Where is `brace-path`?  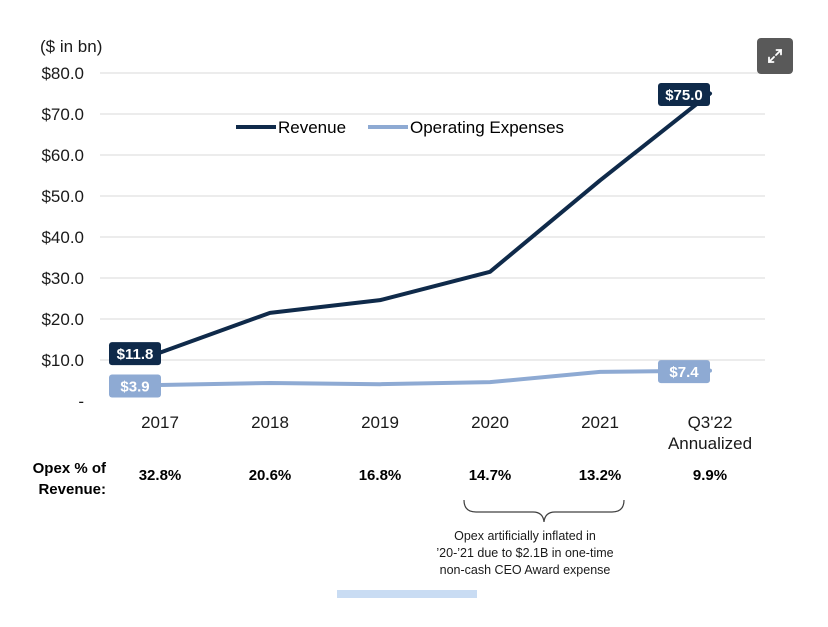
brace-path is located at coordinates (544, 511).